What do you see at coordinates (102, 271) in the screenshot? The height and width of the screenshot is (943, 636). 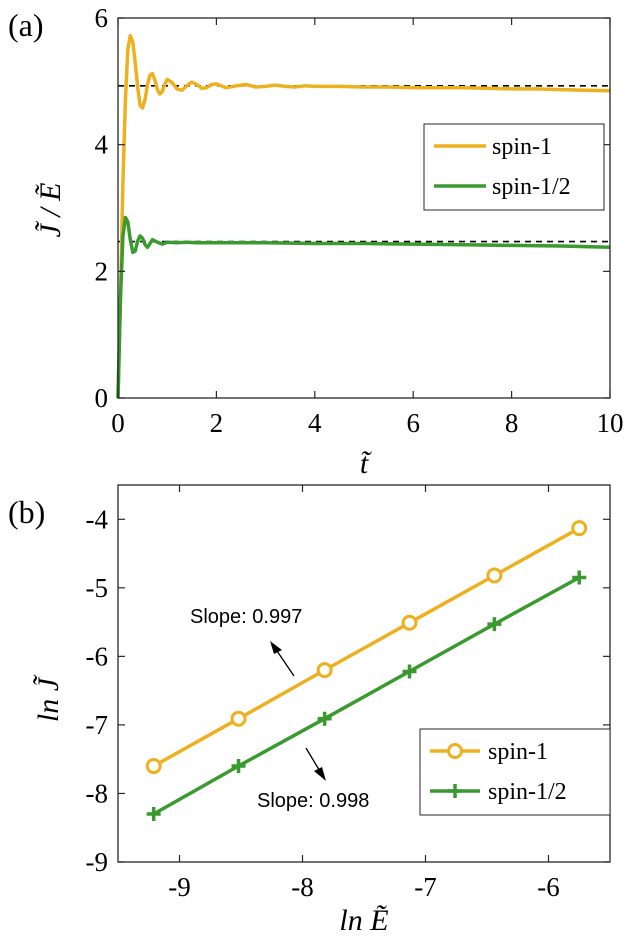 I see `a-ytick-label: 2` at bounding box center [102, 271].